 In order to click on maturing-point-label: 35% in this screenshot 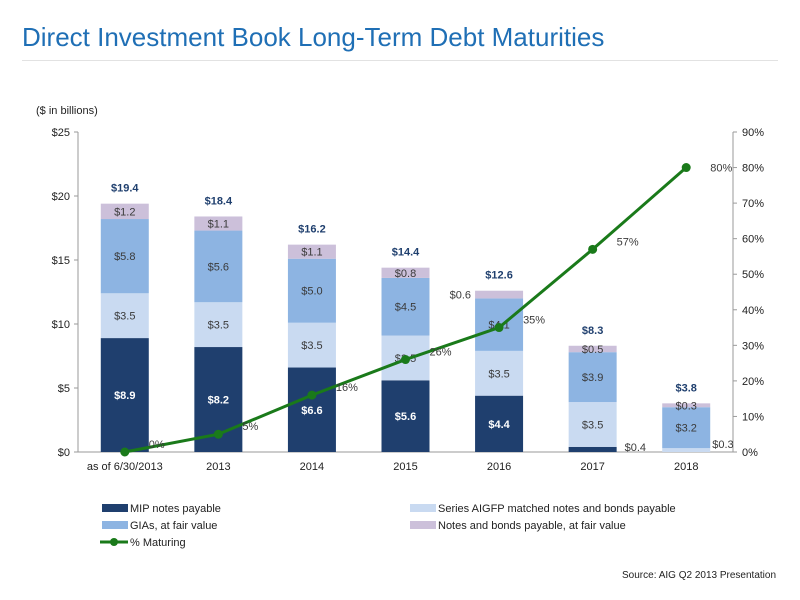, I will do `click(534, 321)`.